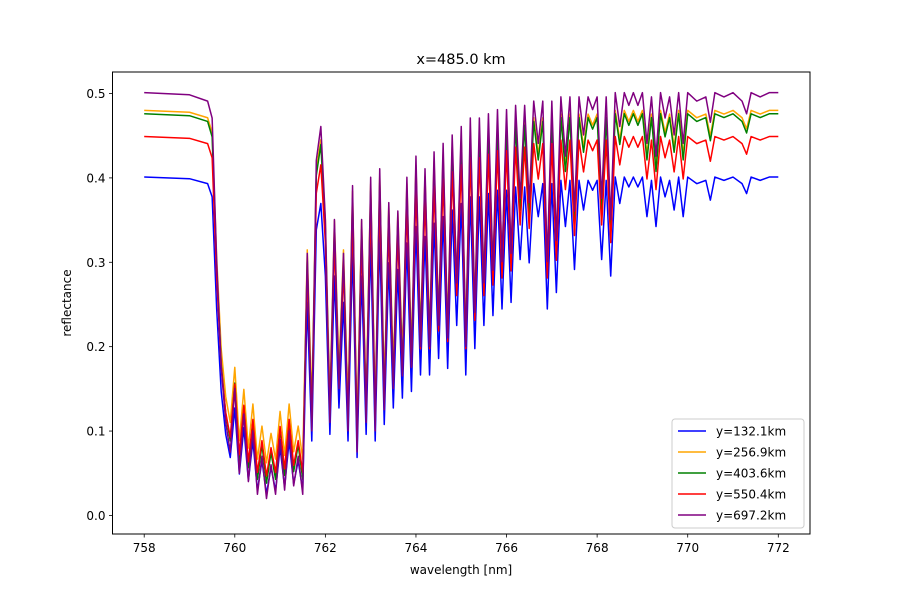  What do you see at coordinates (95, 432) in the screenshot?
I see `y-tick-label: 0.1` at bounding box center [95, 432].